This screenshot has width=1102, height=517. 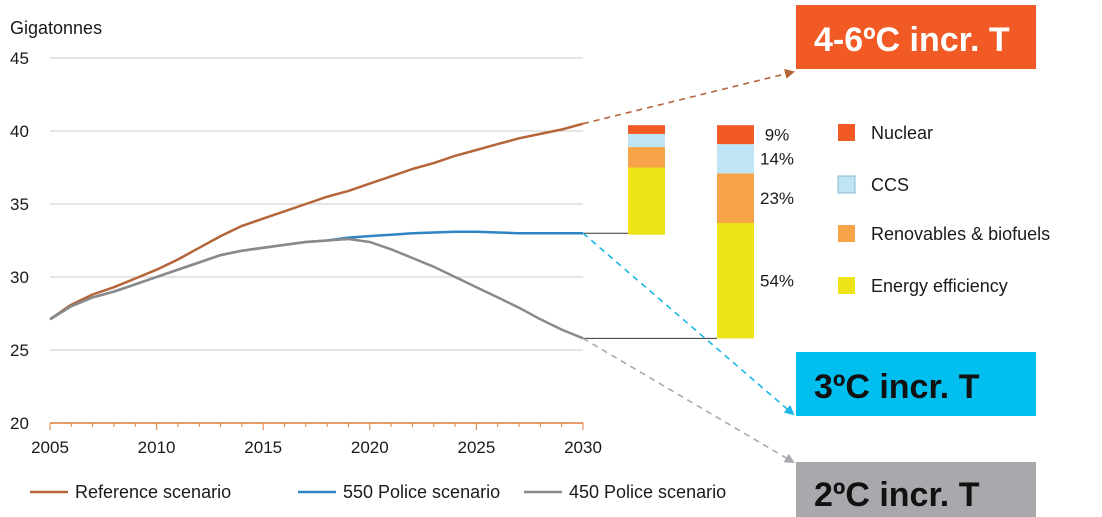 I want to click on y-tick-label: 20, so click(x=19, y=423).